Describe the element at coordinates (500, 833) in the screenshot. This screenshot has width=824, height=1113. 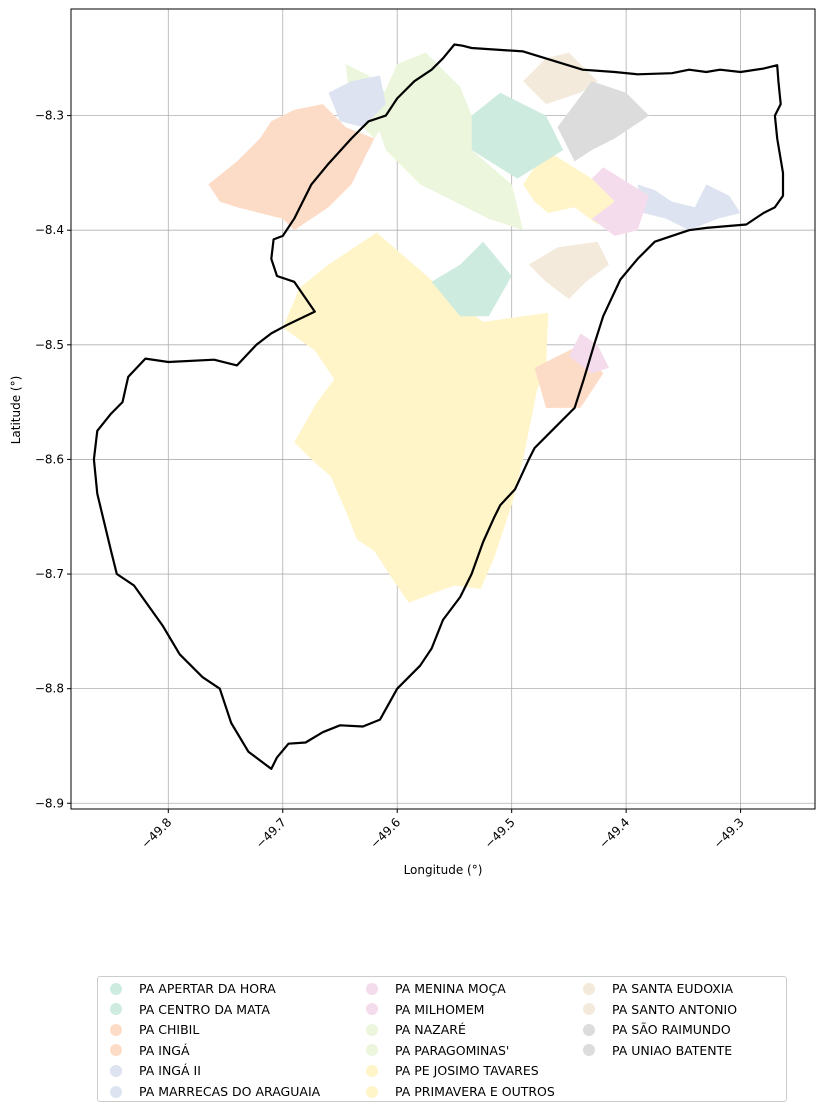
I see `x-tick-label: −49.5` at that location.